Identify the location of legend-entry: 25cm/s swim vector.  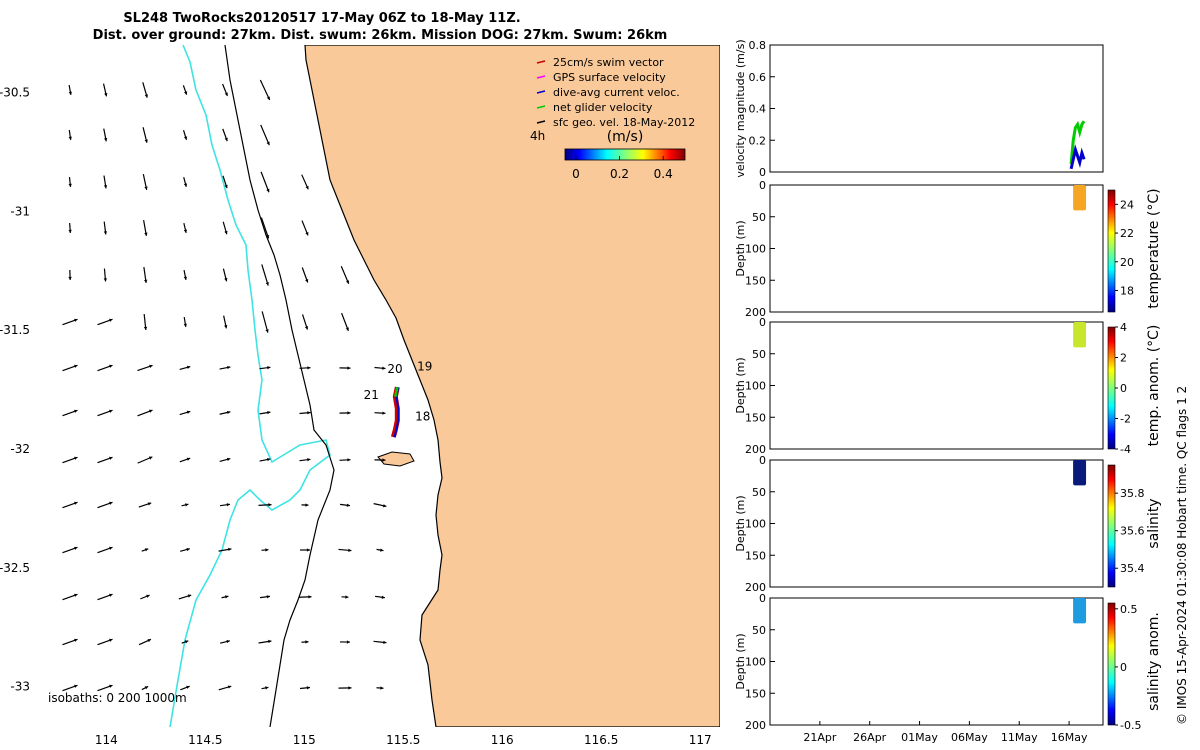
(600, 62).